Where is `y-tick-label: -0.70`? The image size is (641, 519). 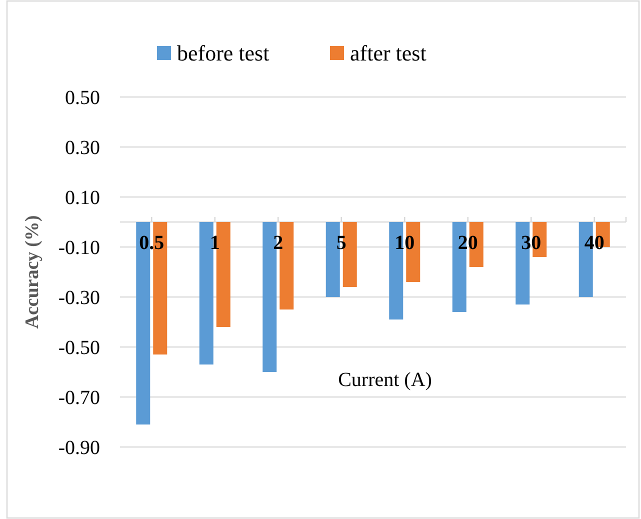
y-tick-label: -0.70 is located at coordinates (79, 398).